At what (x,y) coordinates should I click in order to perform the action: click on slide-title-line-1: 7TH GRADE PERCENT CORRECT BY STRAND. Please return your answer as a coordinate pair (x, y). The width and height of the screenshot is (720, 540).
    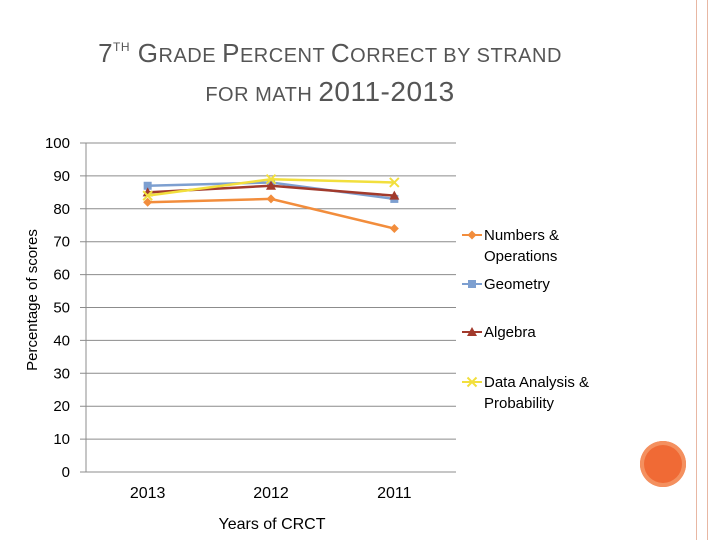
    Looking at the image, I should click on (330, 53).